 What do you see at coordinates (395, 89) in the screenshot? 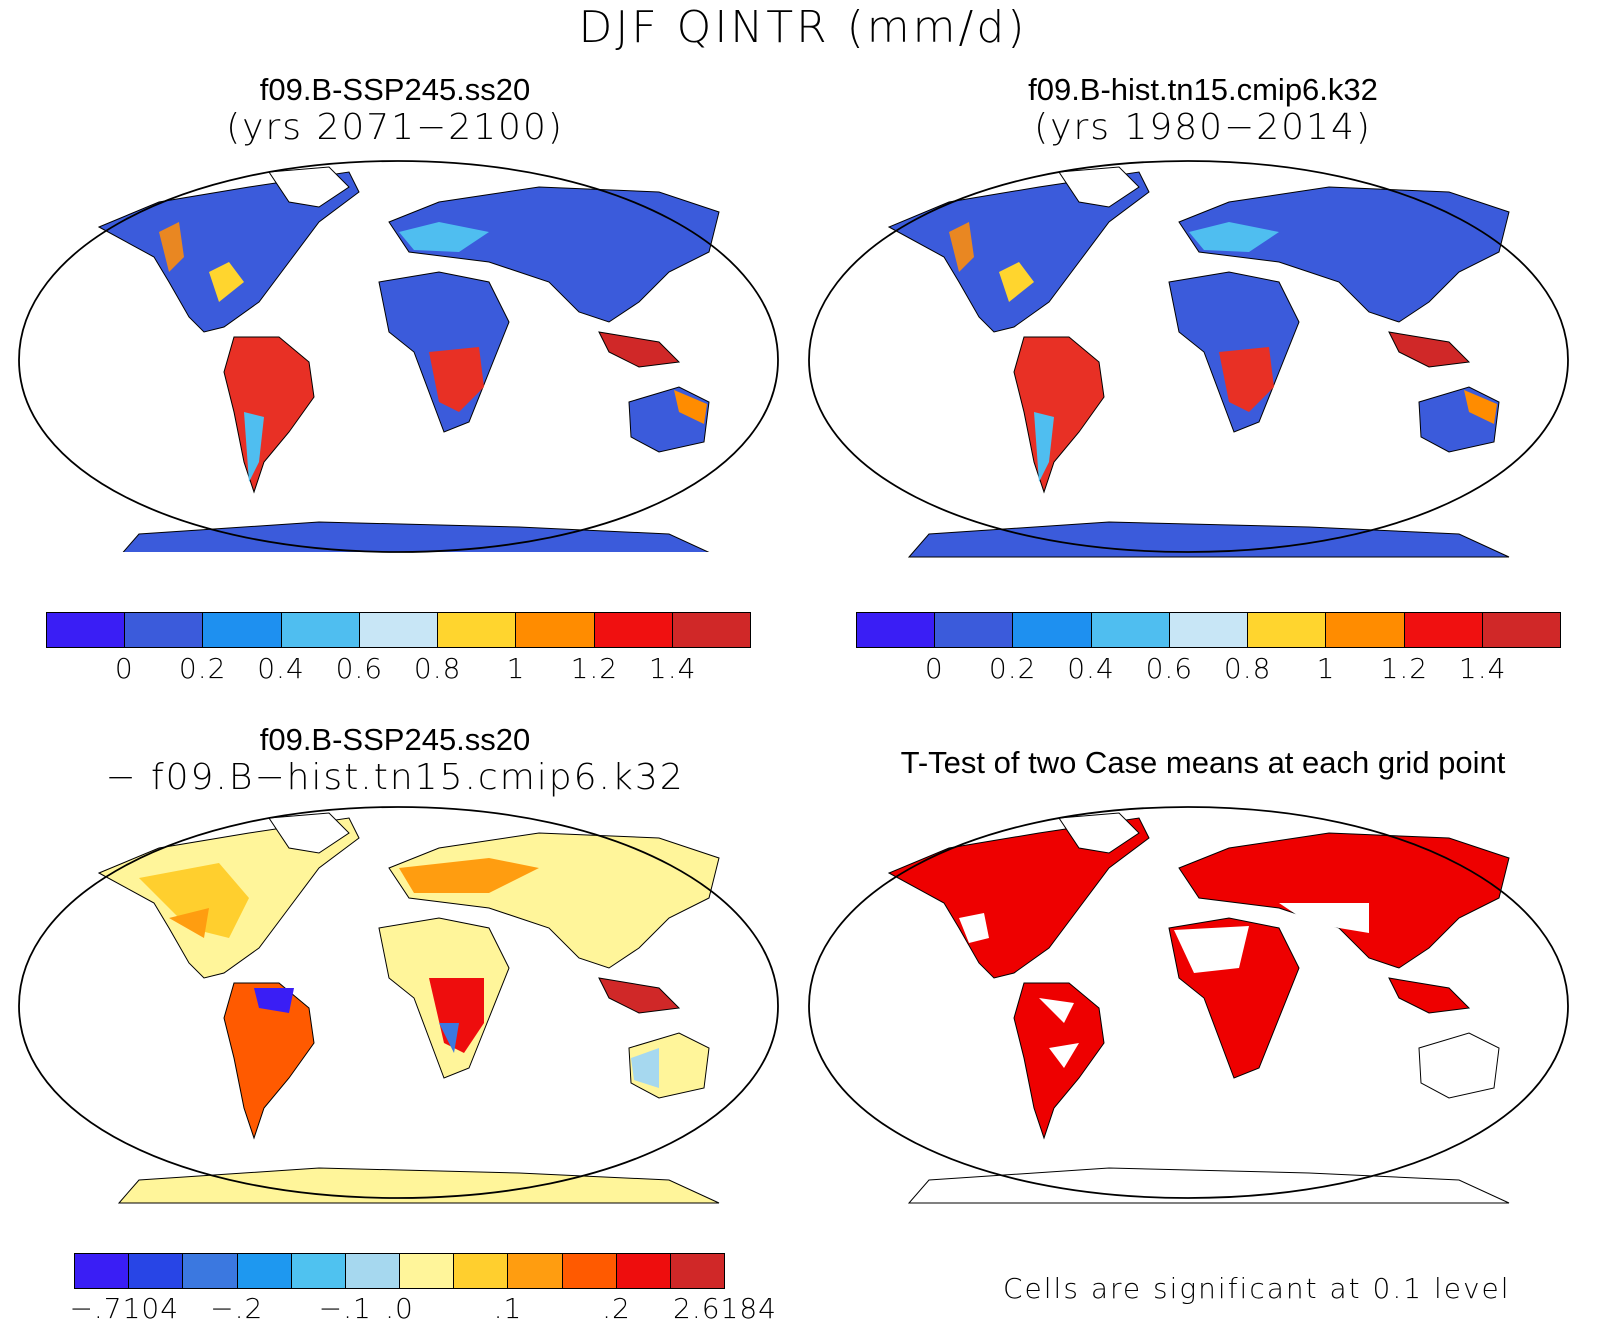
I see `panel-1-title: f09.B-SSP245.ss20` at bounding box center [395, 89].